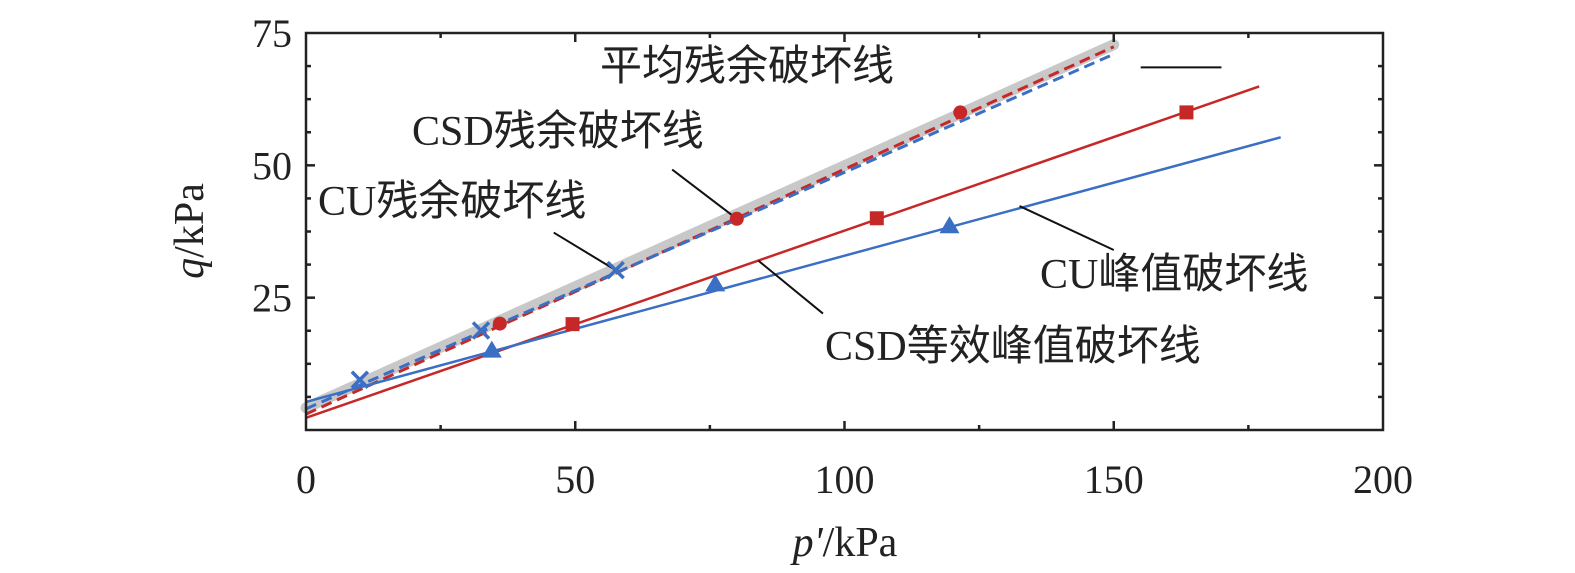  What do you see at coordinates (1013, 347) in the screenshot?
I see `annotation-csd-peak: CSD等效峰值破坏线` at bounding box center [1013, 347].